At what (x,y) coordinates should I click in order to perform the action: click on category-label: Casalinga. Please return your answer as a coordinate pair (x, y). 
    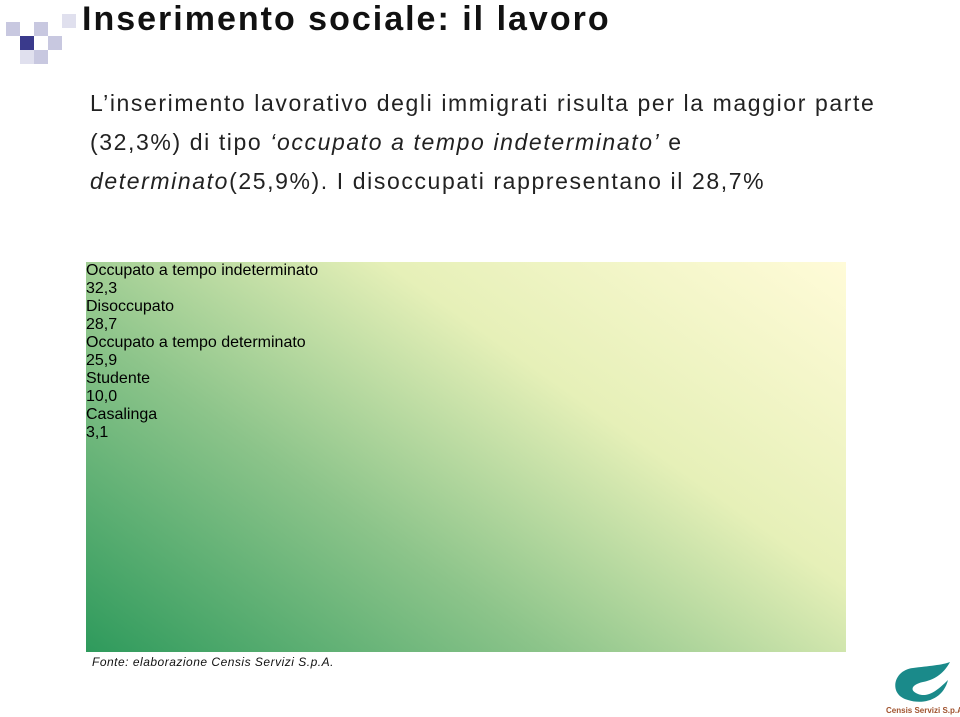
    Looking at the image, I should click on (122, 414).